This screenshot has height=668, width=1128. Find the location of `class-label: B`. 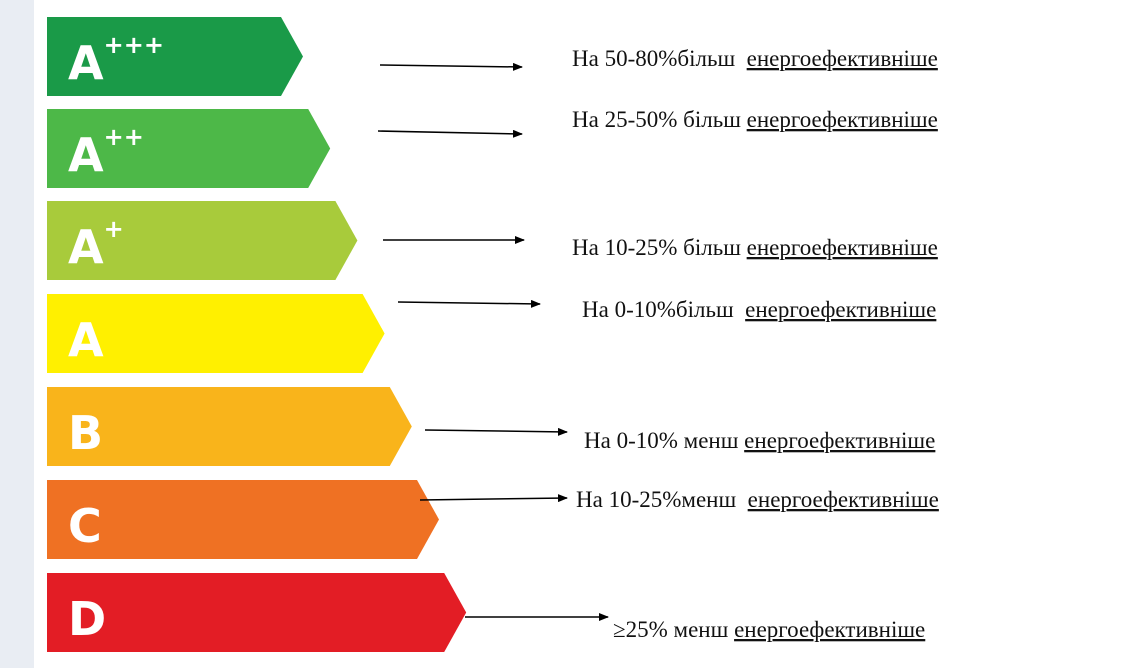

class-label: B is located at coordinates (85, 433).